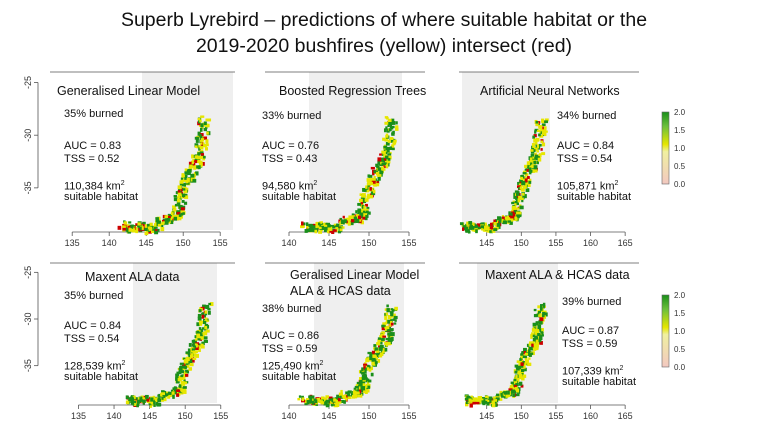 The image size is (768, 432). Describe the element at coordinates (582, 371) in the screenshot. I see `area-value: 107,339` at that location.